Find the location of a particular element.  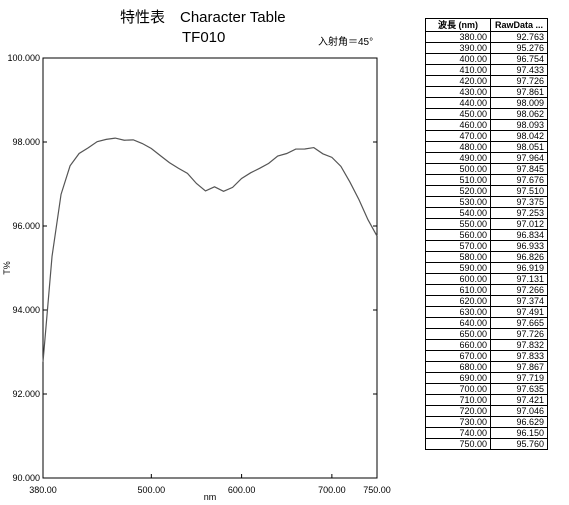

table-cell: 540.00 is located at coordinates (458, 213).